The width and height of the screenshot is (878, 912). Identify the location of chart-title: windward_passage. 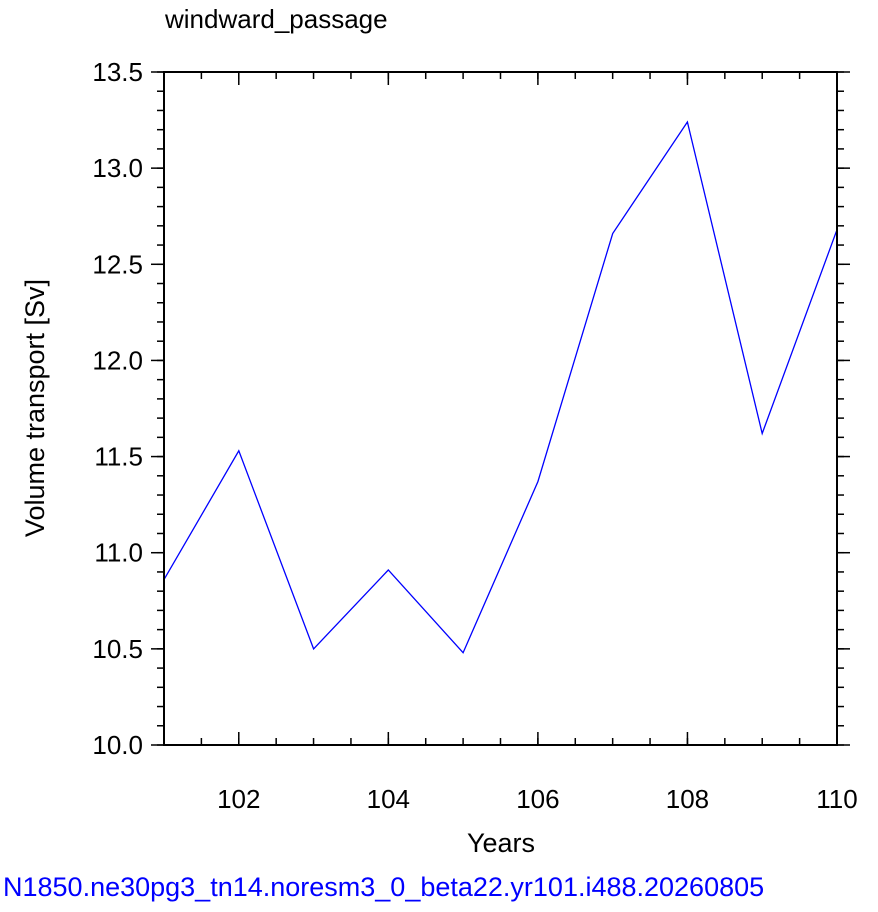
(276, 19).